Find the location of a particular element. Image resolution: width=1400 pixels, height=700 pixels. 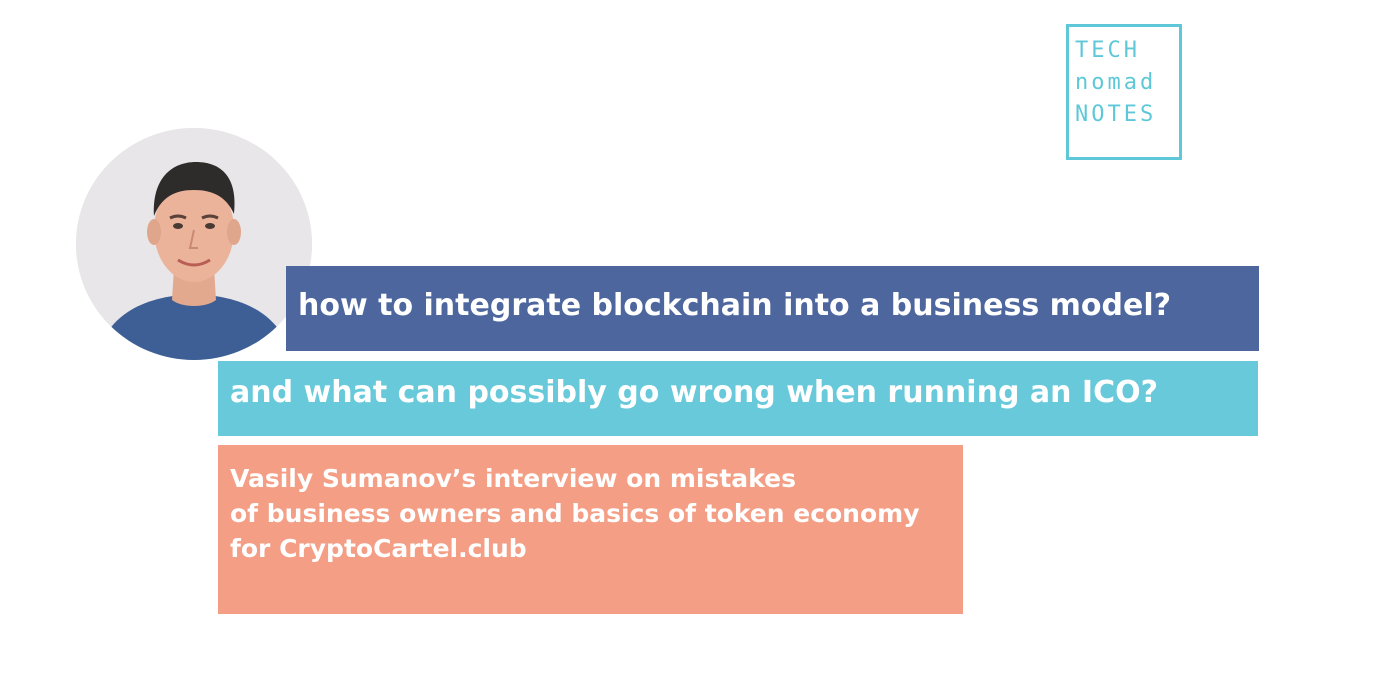

logo-line-tech: TECH is located at coordinates (1107, 50).